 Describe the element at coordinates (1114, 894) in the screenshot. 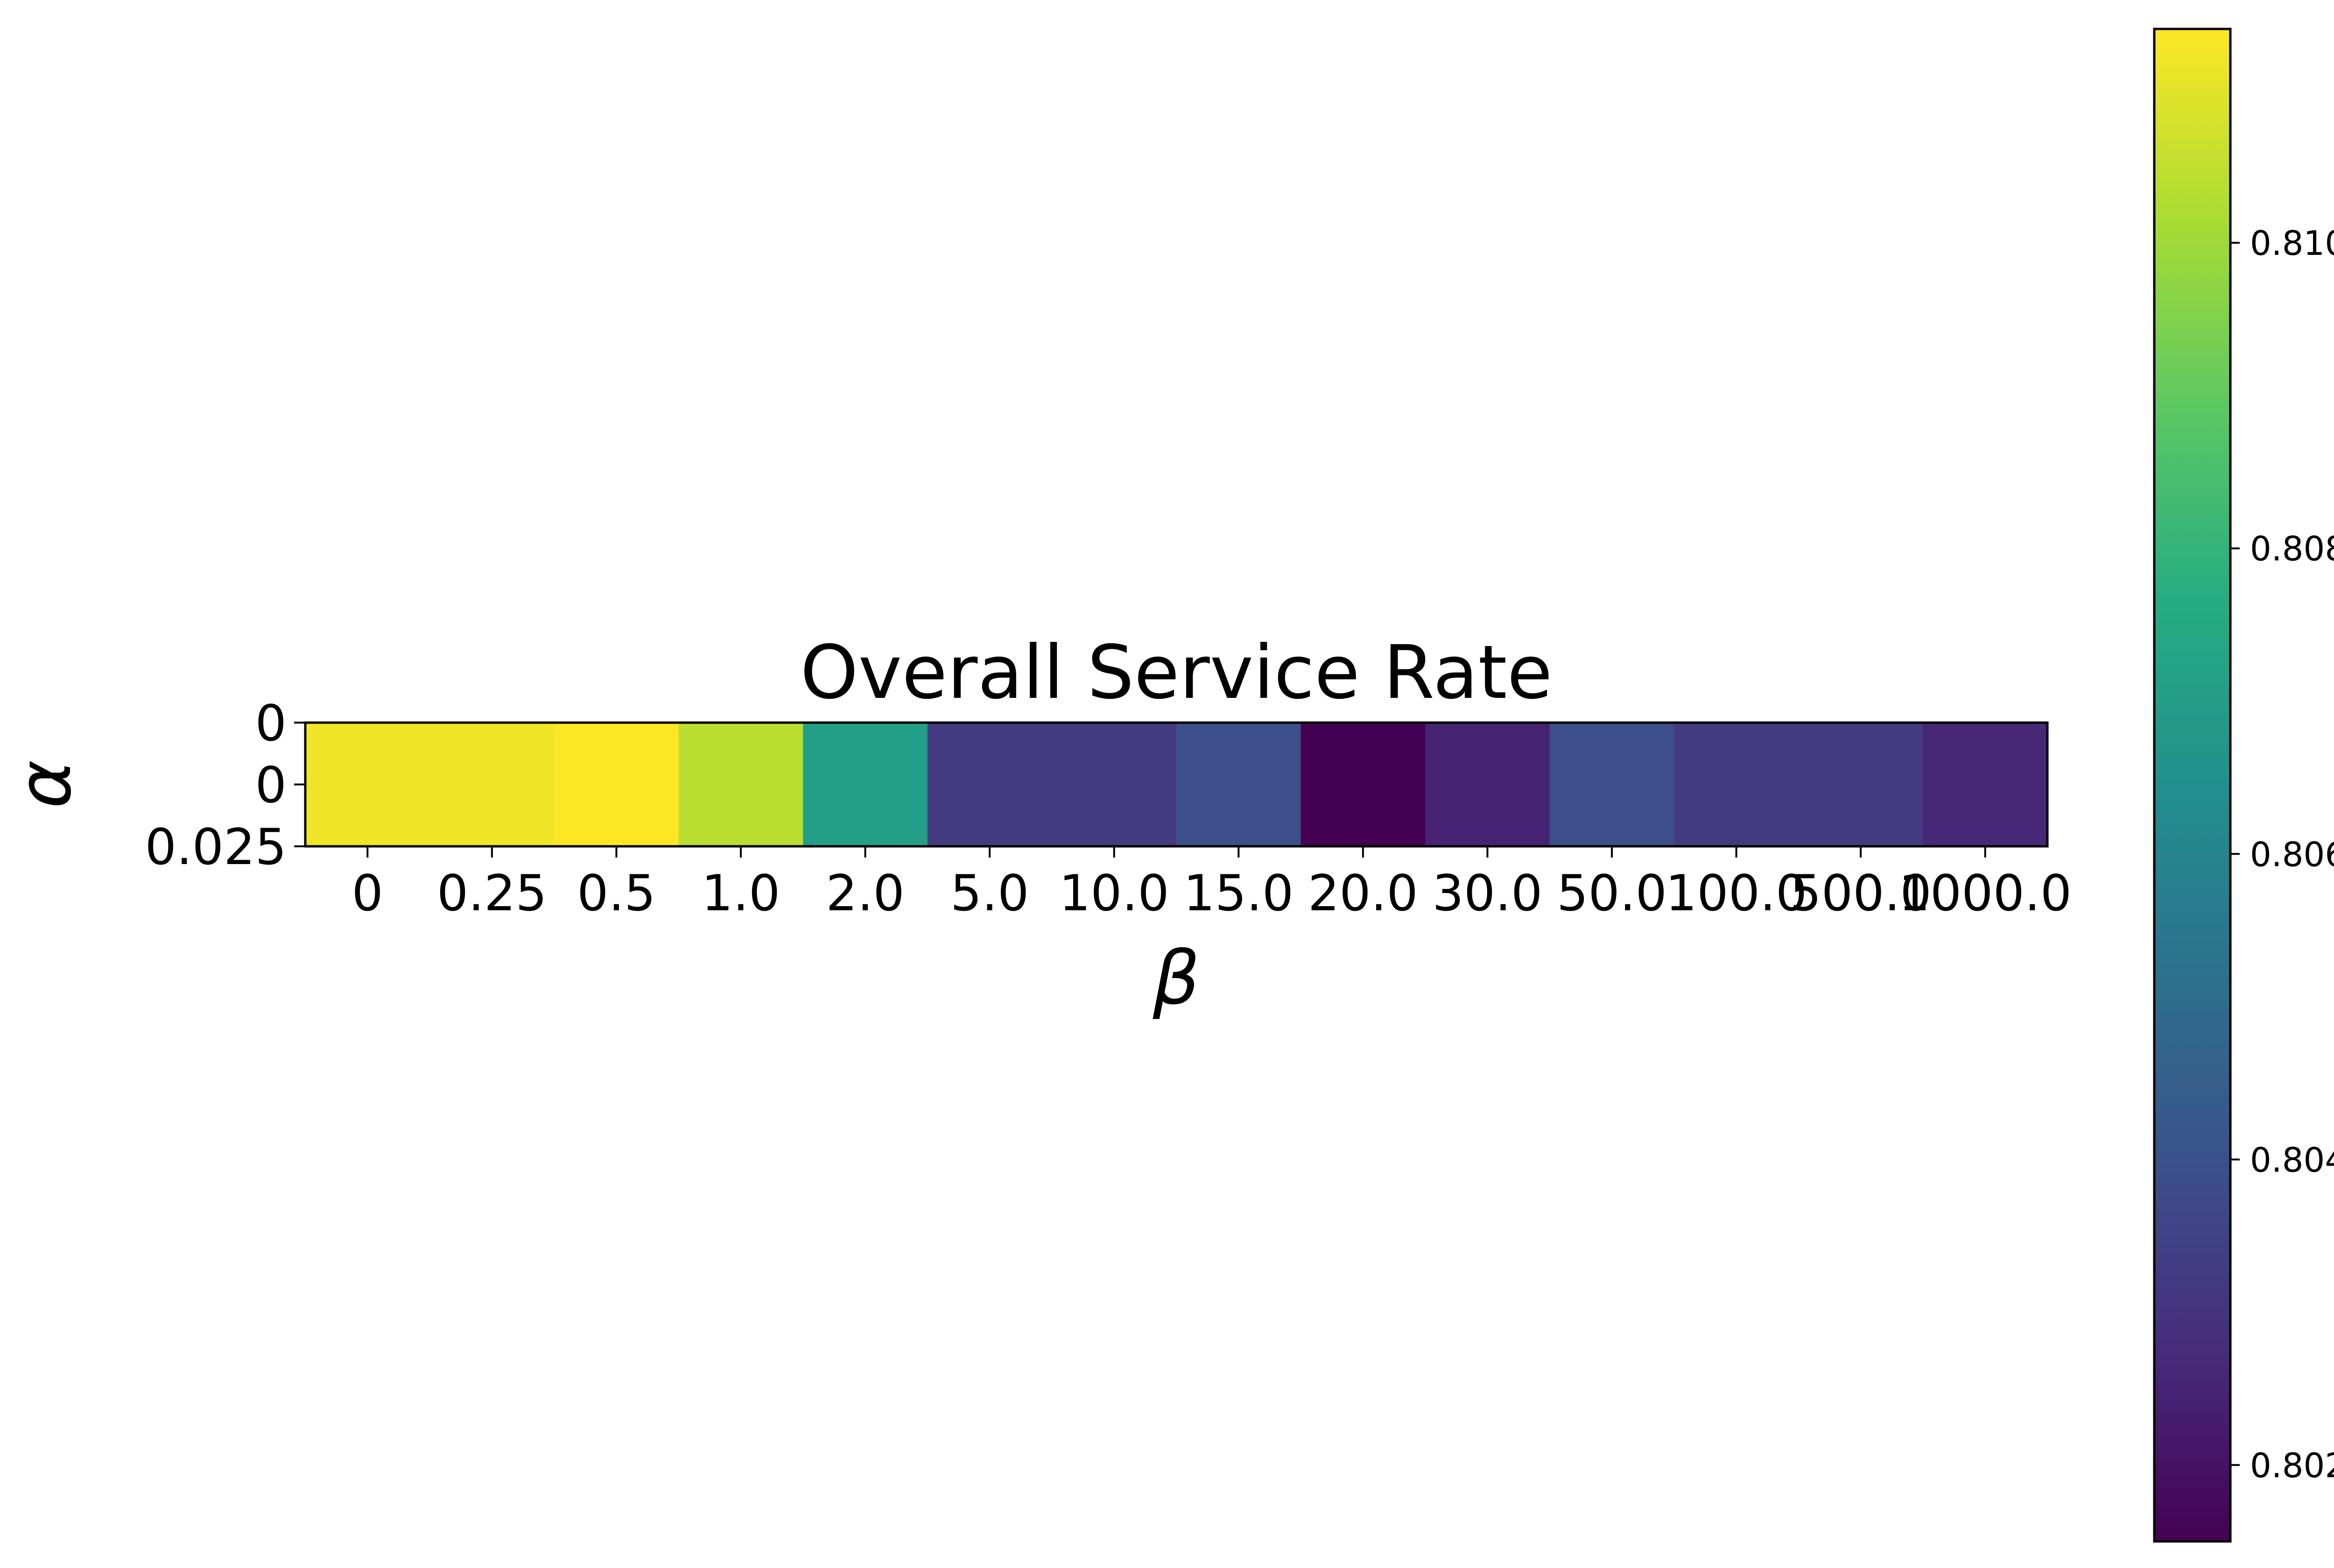

I see `x-tick-label: 10.0` at that location.